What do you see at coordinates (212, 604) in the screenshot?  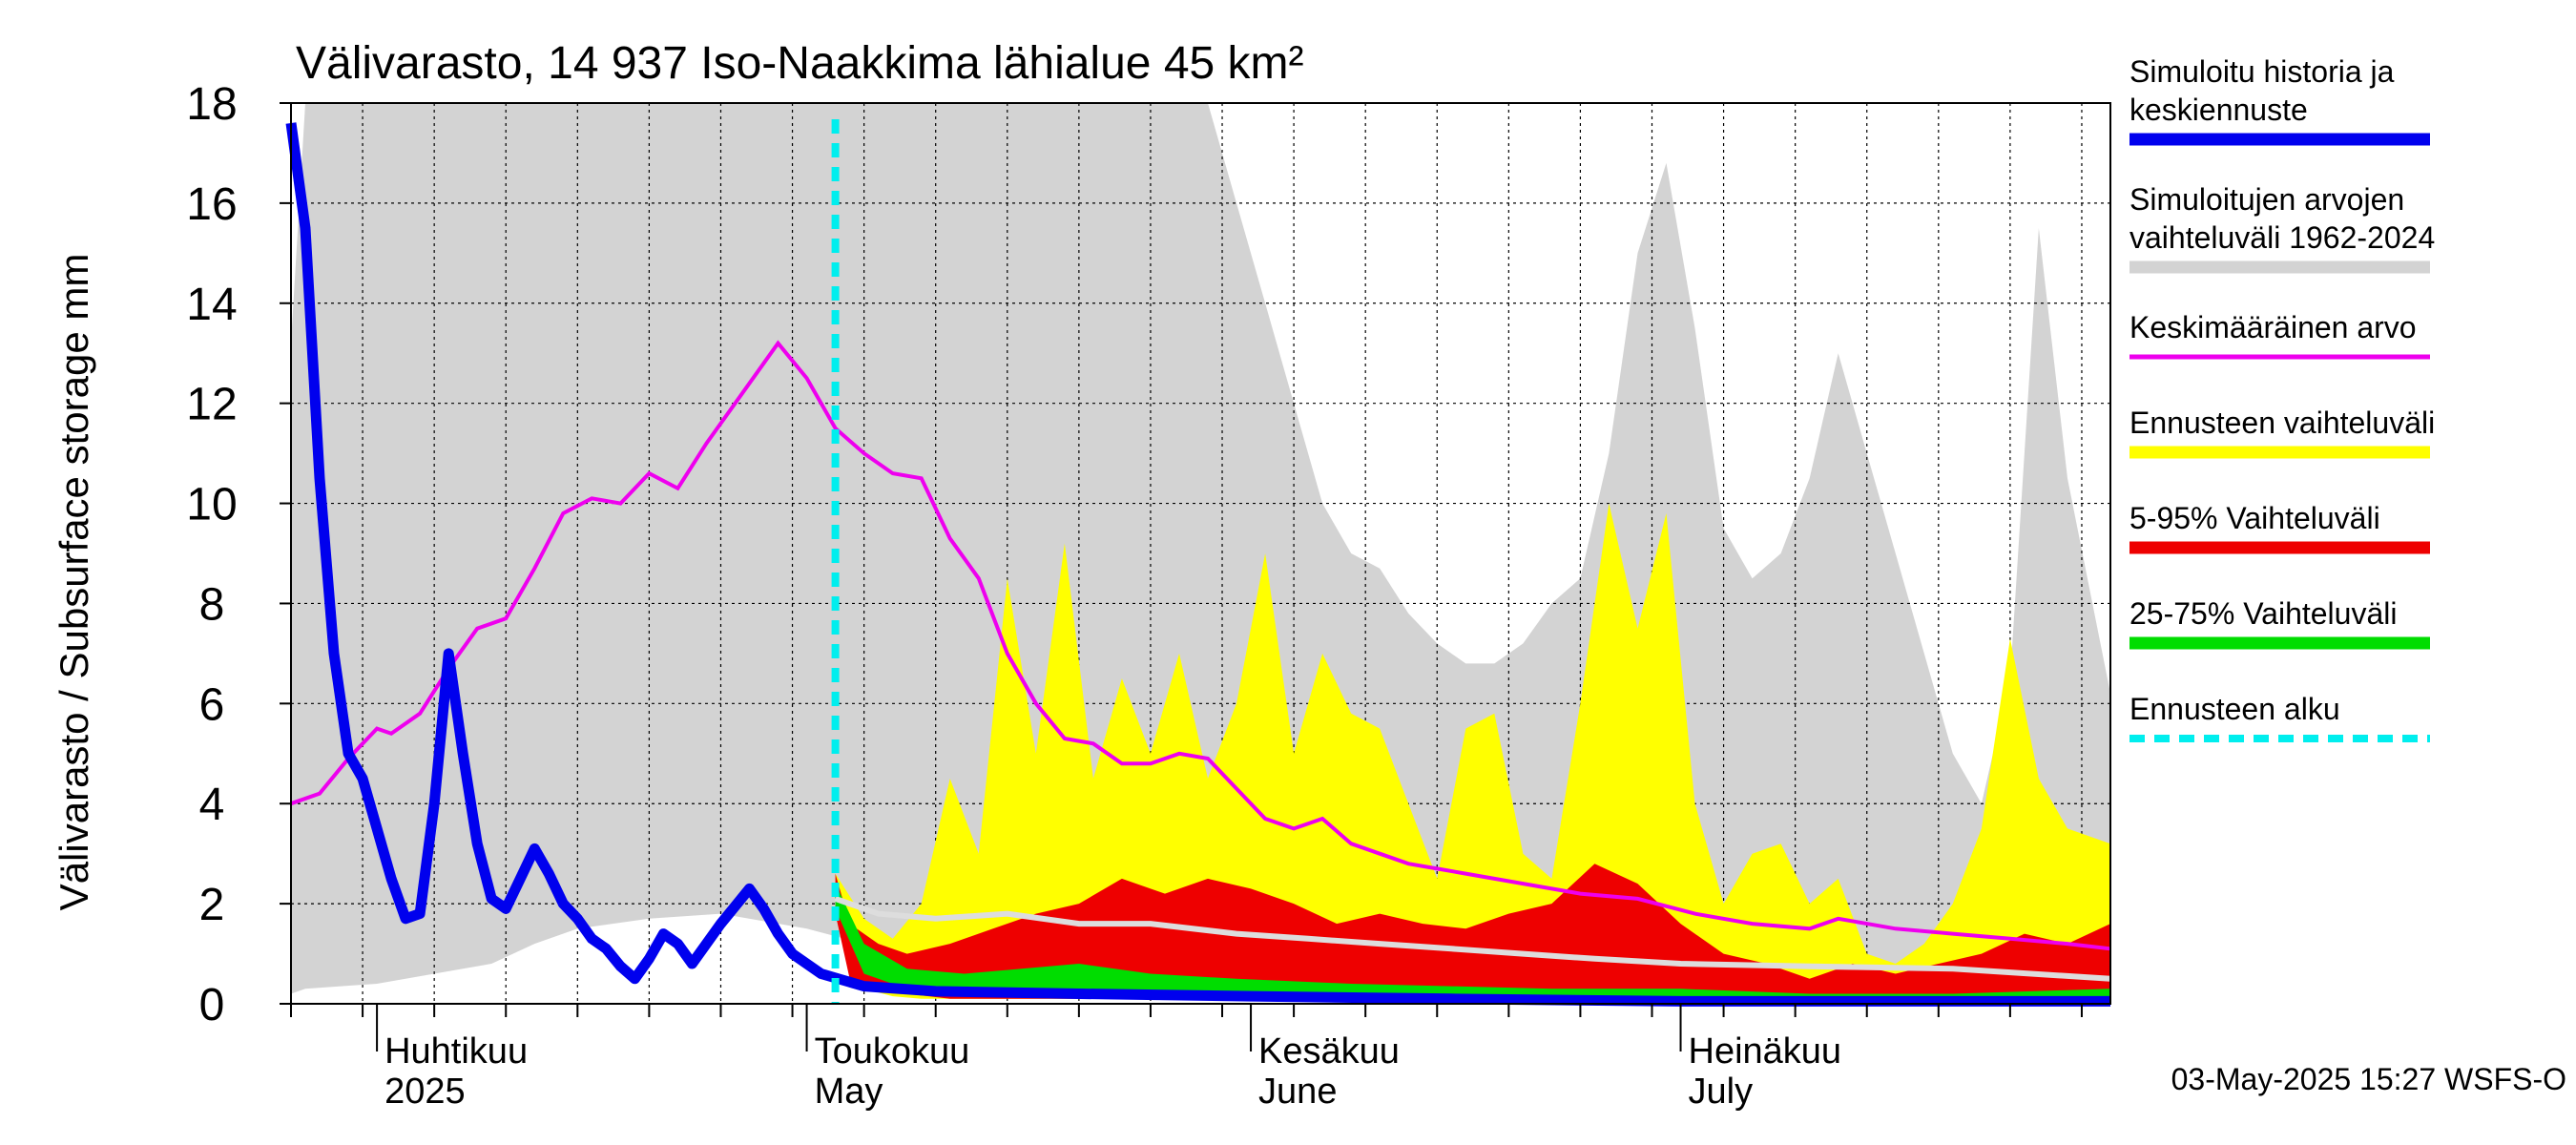 I see `y-tick-label: 8` at bounding box center [212, 604].